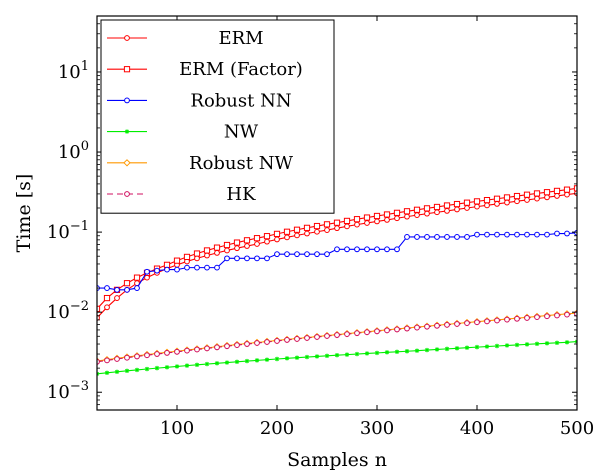 This screenshot has width=594, height=475. What do you see at coordinates (577, 428) in the screenshot?
I see `x-tick-label: 500` at bounding box center [577, 428].